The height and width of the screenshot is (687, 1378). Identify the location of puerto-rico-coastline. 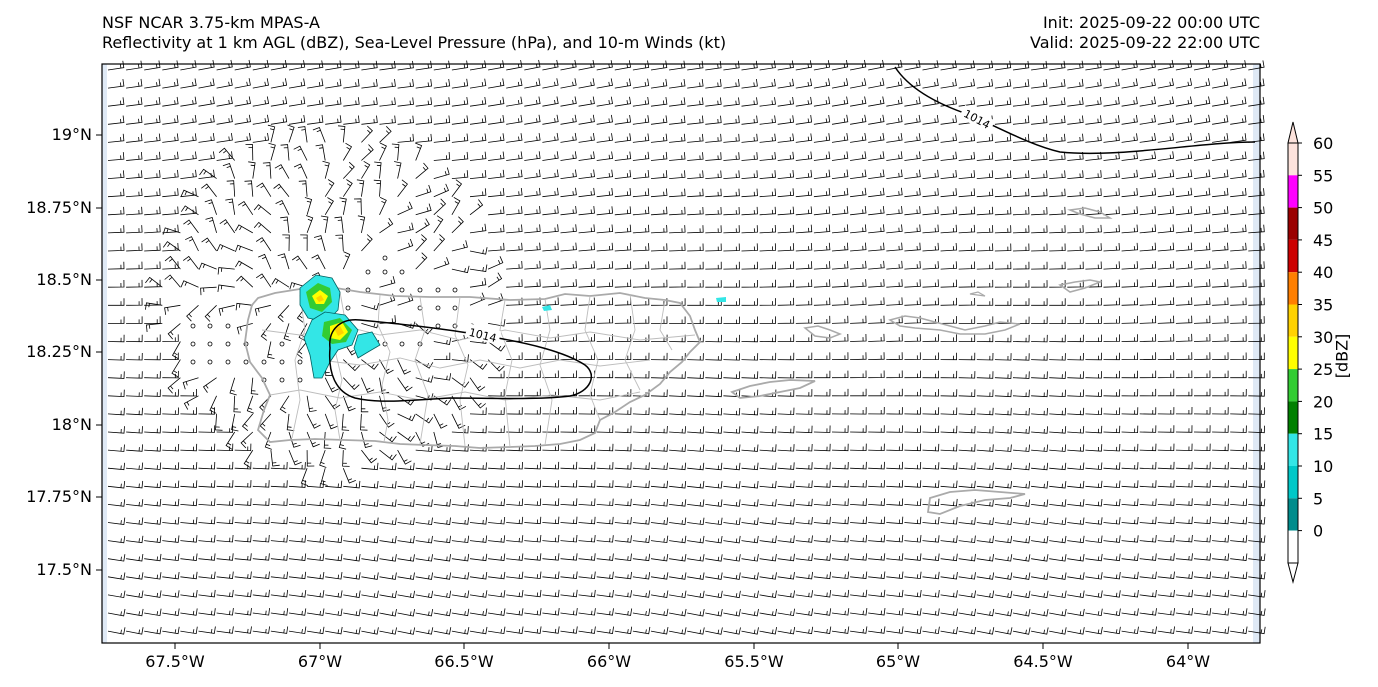
(473, 367).